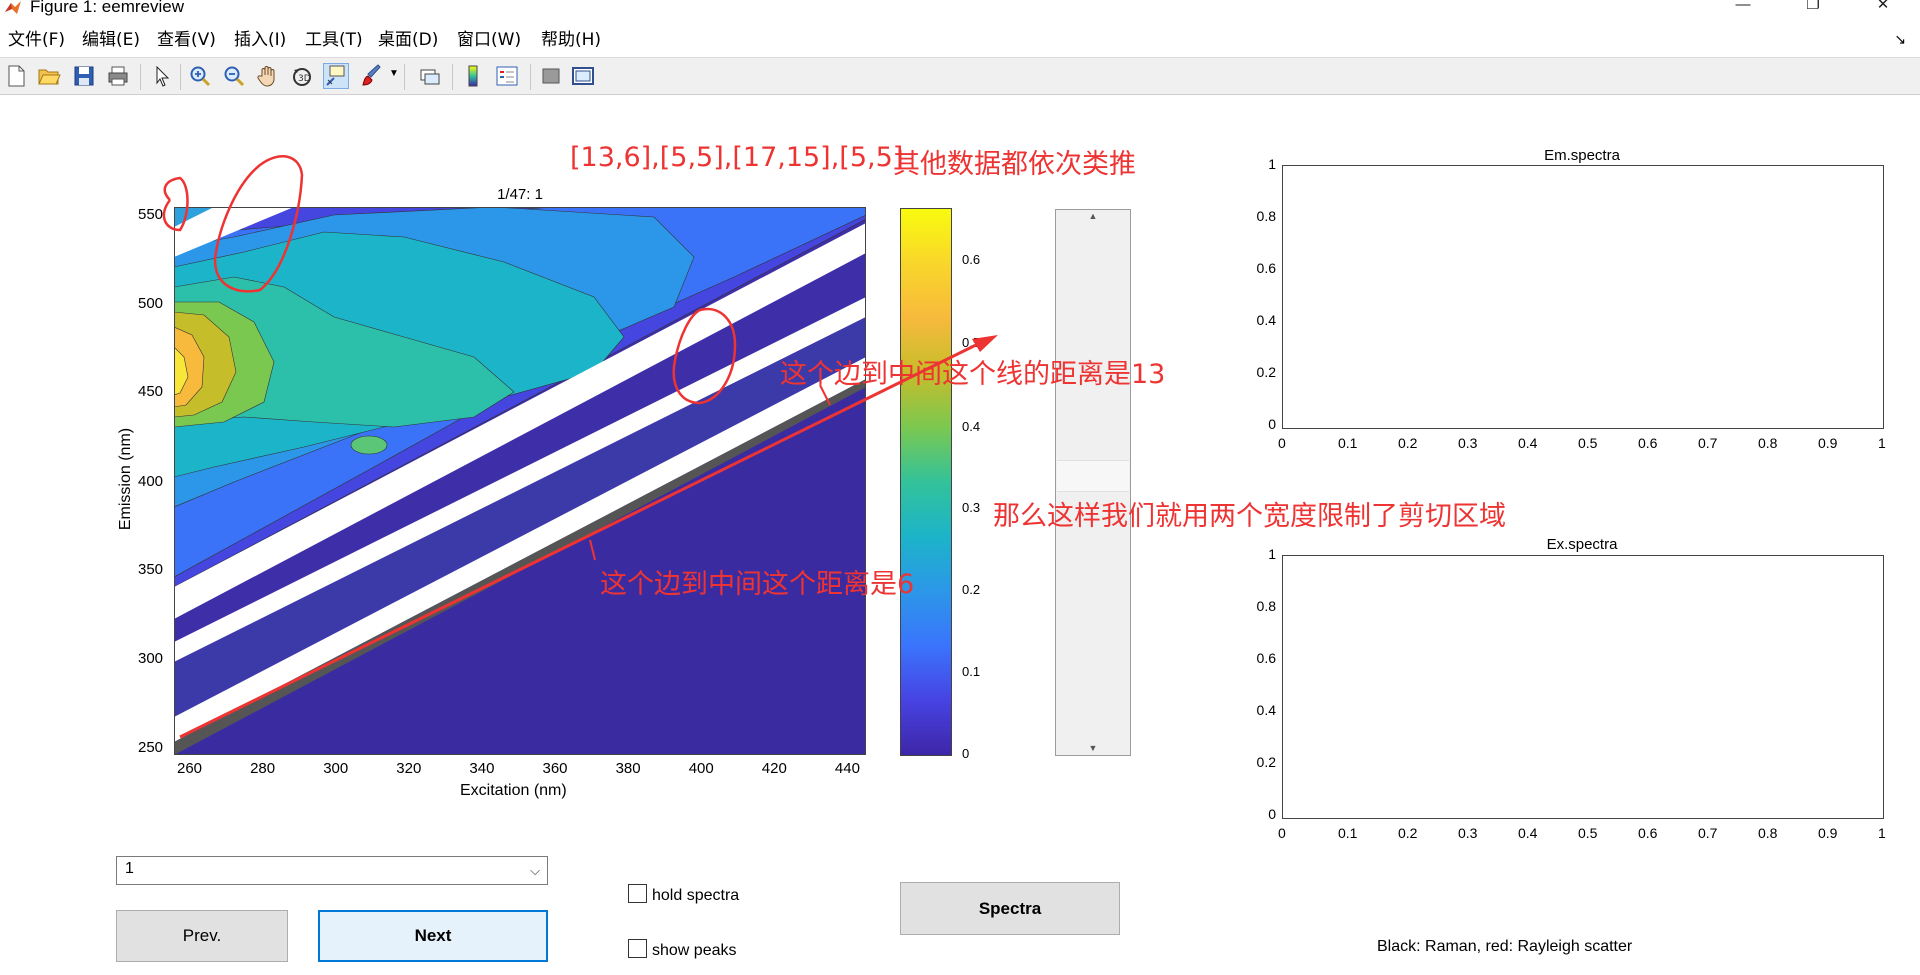 Image resolution: width=1920 pixels, height=975 pixels. I want to click on menu-tools: 工具(T), so click(334, 40).